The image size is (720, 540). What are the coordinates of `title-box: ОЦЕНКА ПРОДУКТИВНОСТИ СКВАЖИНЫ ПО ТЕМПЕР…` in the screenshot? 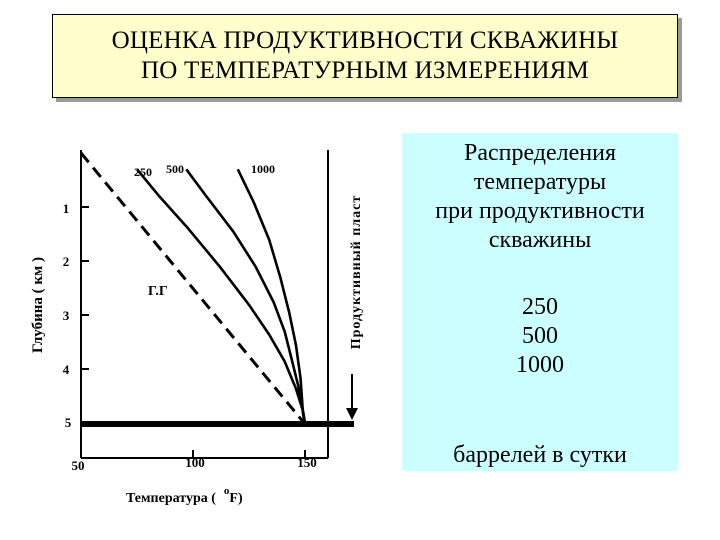 It's located at (365, 56).